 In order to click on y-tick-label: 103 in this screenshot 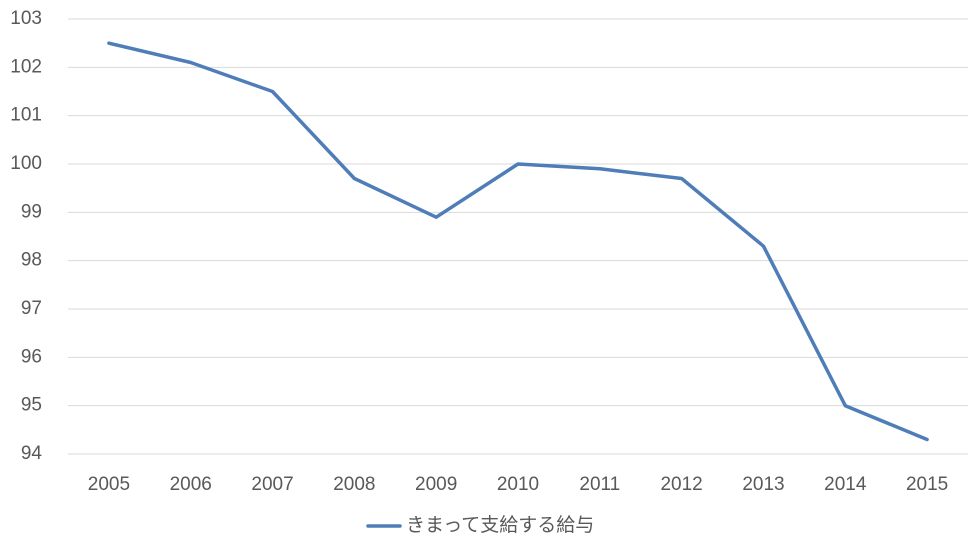, I will do `click(26, 18)`.